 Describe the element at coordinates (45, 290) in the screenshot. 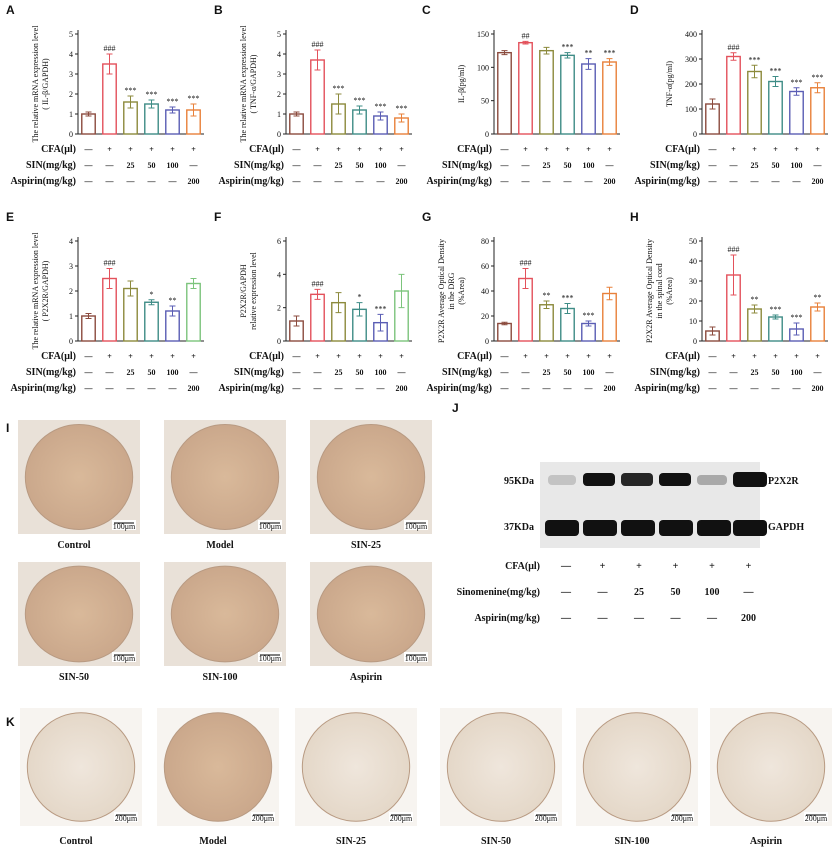

I see `y-axis-label: ( P2X2R/GAPDH)` at that location.